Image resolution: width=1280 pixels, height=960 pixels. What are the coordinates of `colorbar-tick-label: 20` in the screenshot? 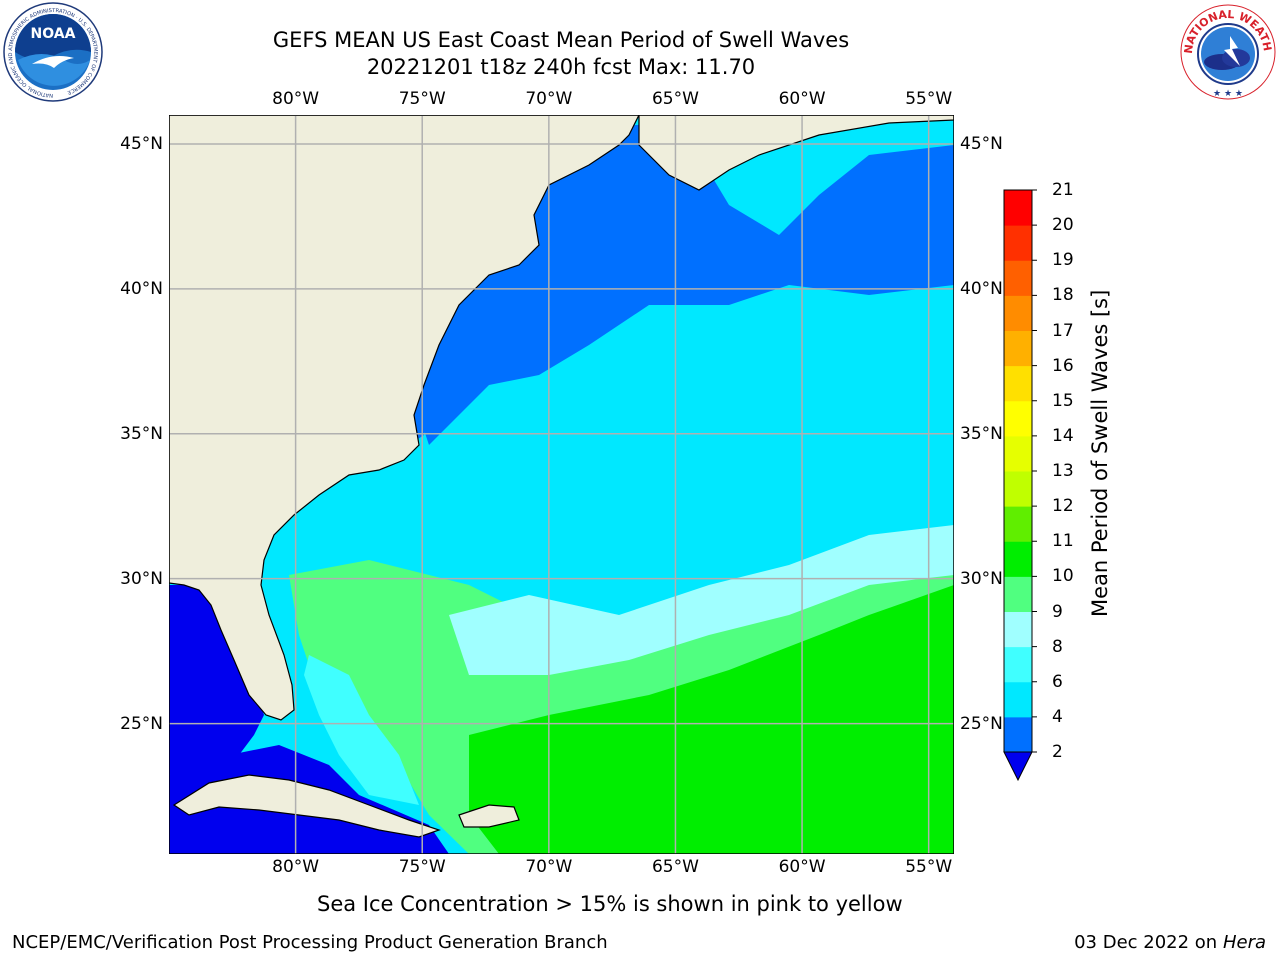 It's located at (1063, 225).